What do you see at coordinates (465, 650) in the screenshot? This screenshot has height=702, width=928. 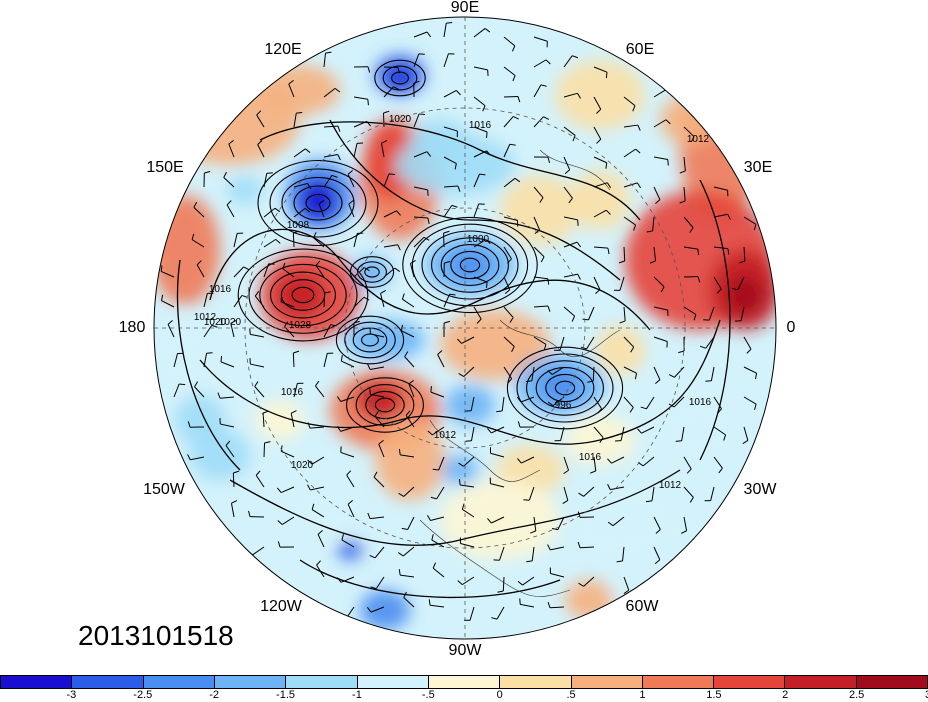 I see `lon-label-90w: 90W` at bounding box center [465, 650].